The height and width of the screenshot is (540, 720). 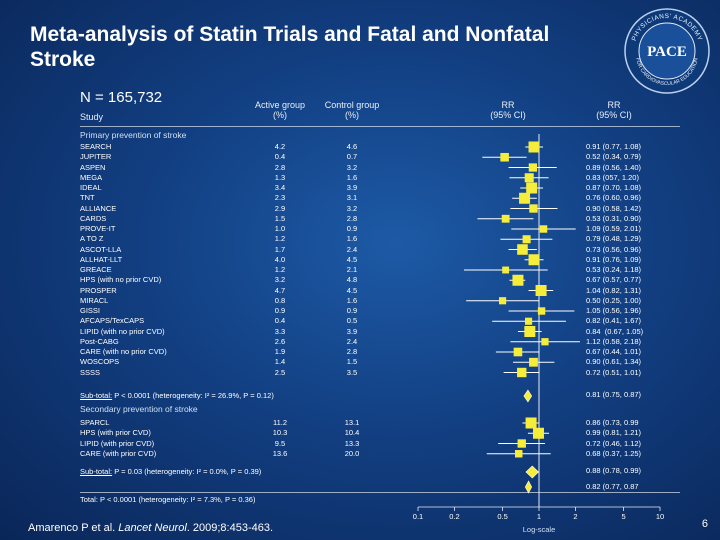 What do you see at coordinates (96, 269) in the screenshot?
I see `study-name: GREACE` at bounding box center [96, 269].